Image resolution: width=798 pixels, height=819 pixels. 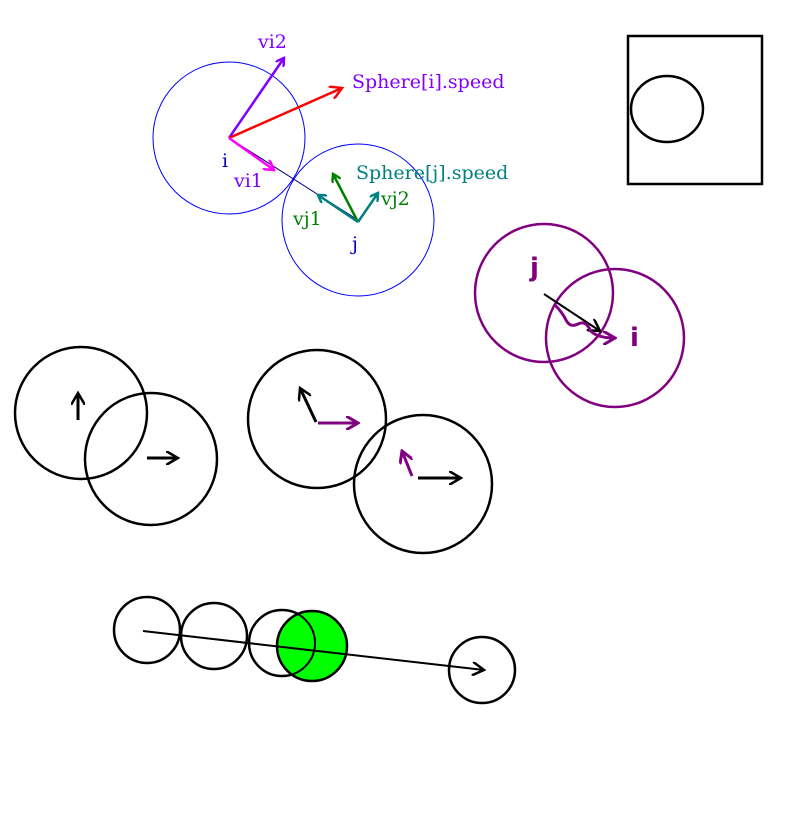 What do you see at coordinates (408, 464) in the screenshot?
I see `center-sphere-b-purple-arrow` at bounding box center [408, 464].